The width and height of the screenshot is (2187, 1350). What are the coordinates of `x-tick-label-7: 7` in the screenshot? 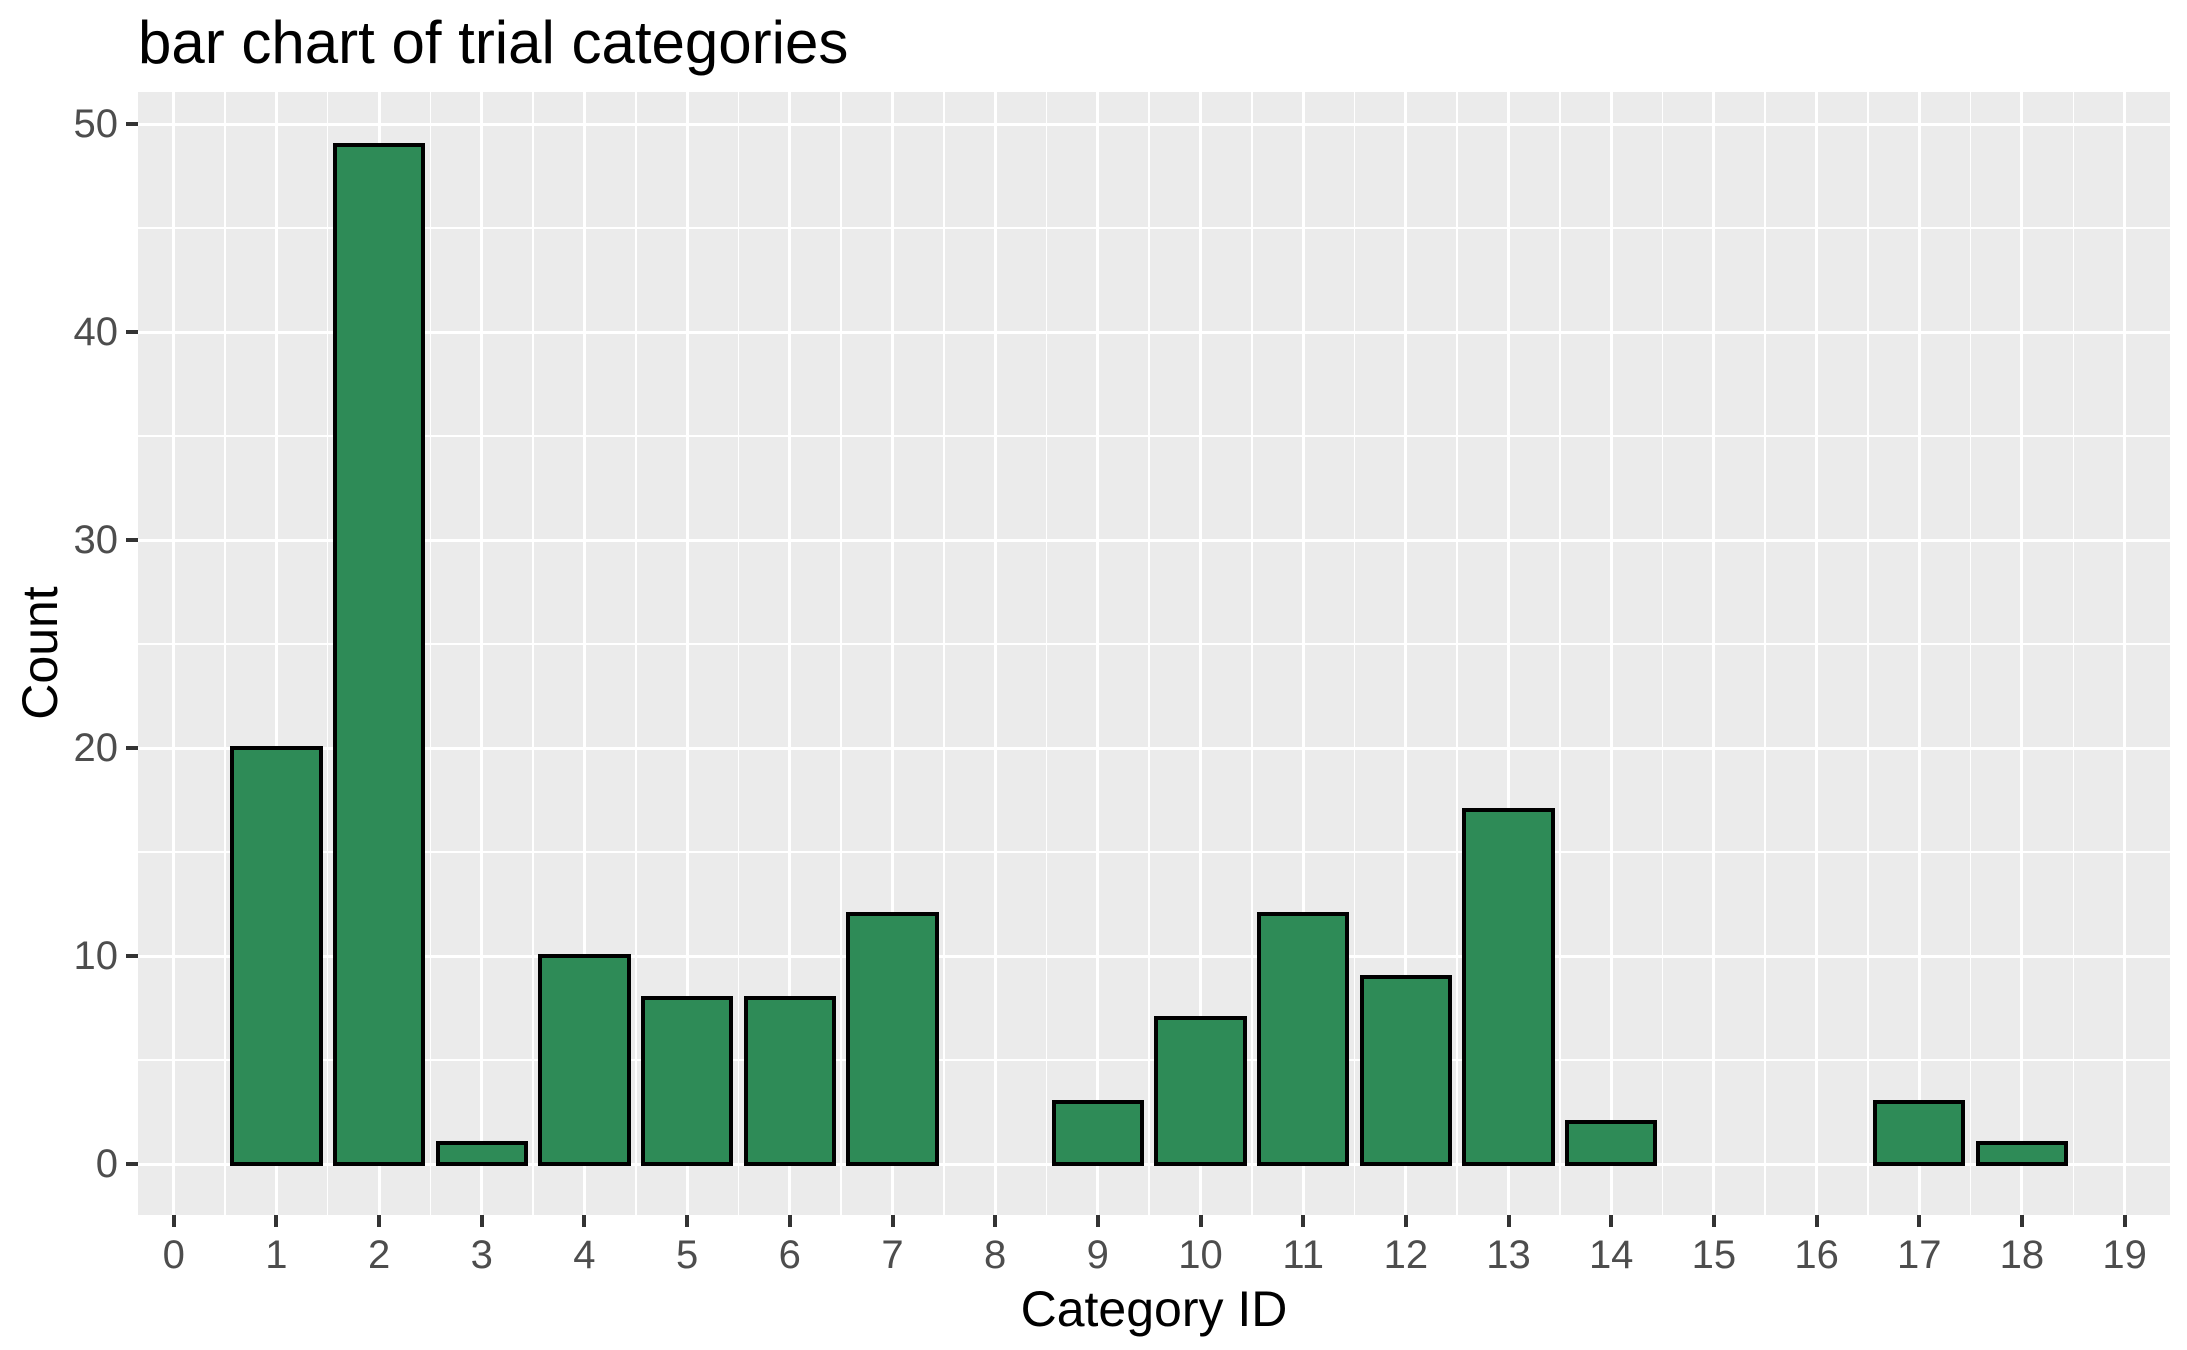 It's located at (892, 1255).